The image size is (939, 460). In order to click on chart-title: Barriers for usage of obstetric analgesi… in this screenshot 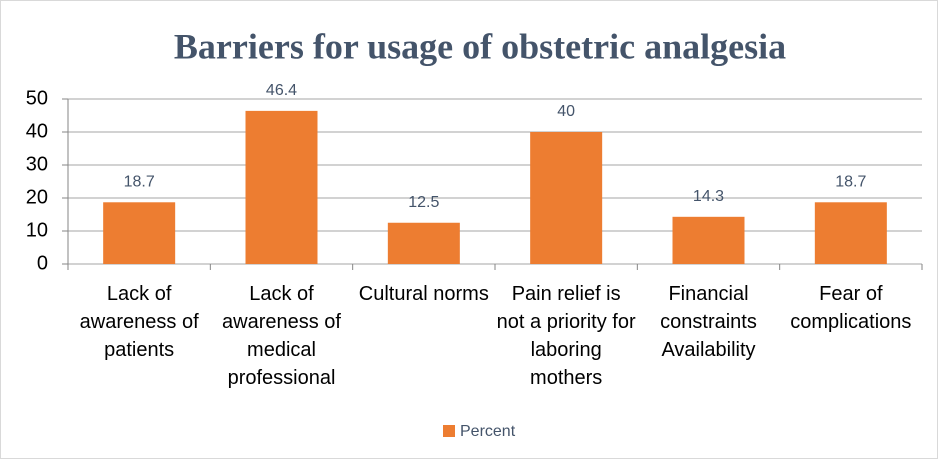, I will do `click(480, 46)`.